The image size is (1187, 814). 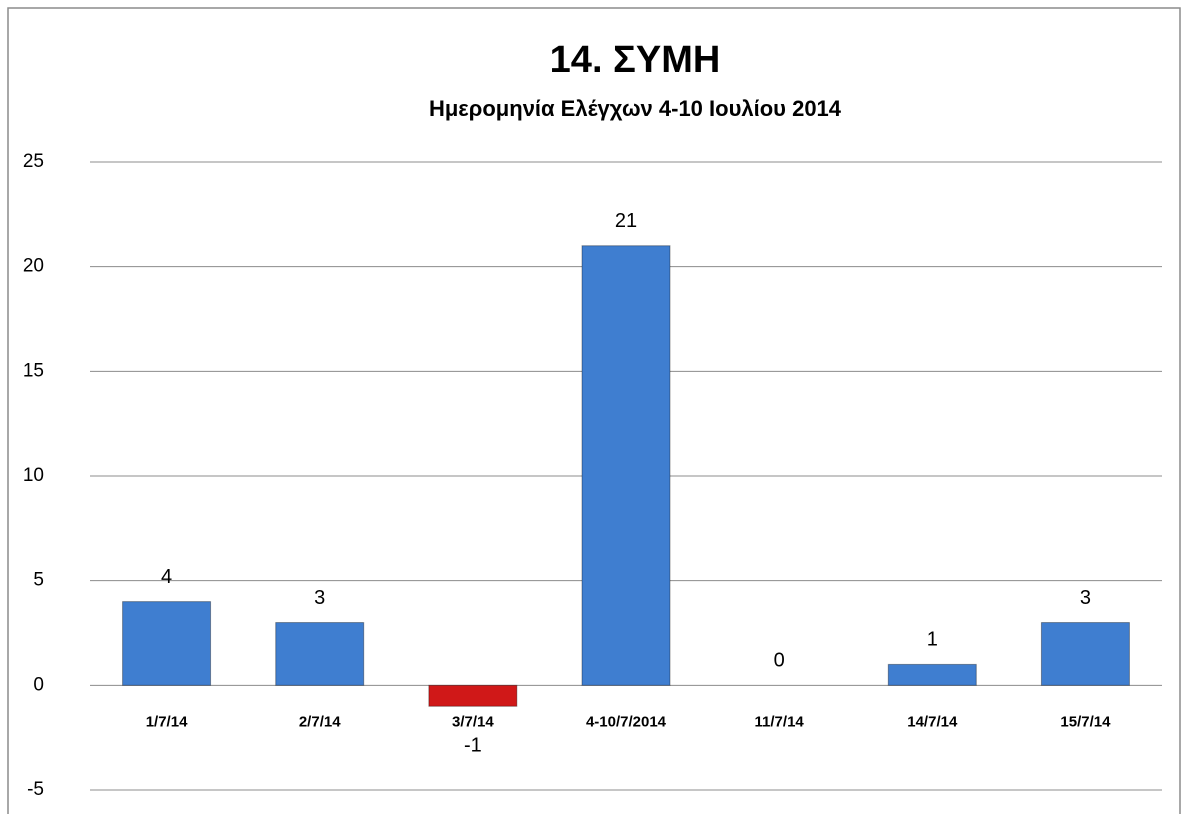 What do you see at coordinates (626, 721) in the screenshot?
I see `x-tick-label: 4-10/7/2014` at bounding box center [626, 721].